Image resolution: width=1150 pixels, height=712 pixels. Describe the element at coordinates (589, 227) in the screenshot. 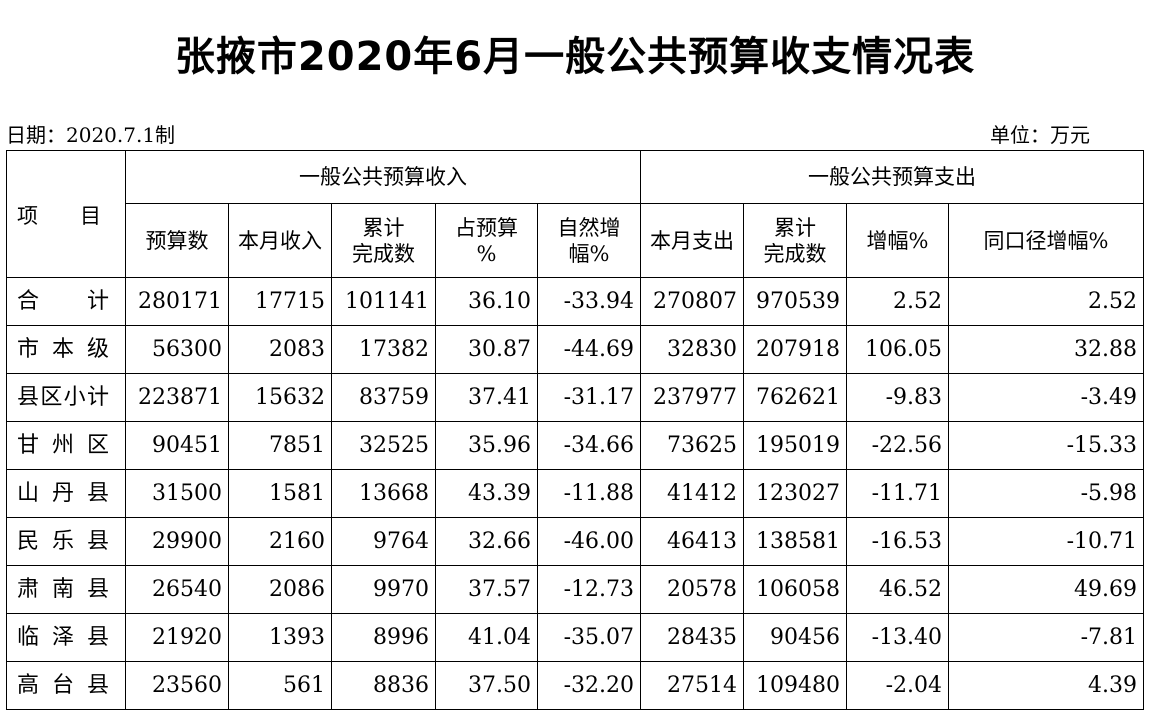

I see `header-column-line1: 自然增` at that location.